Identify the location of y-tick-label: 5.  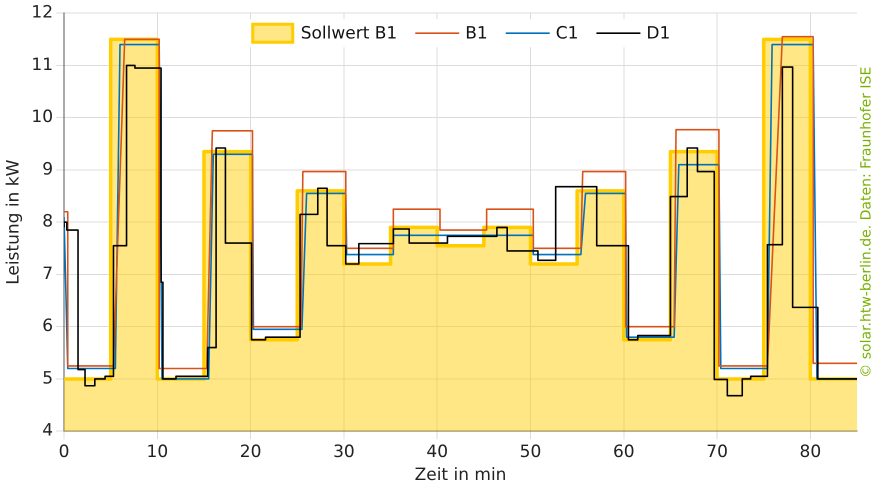
(48, 378).